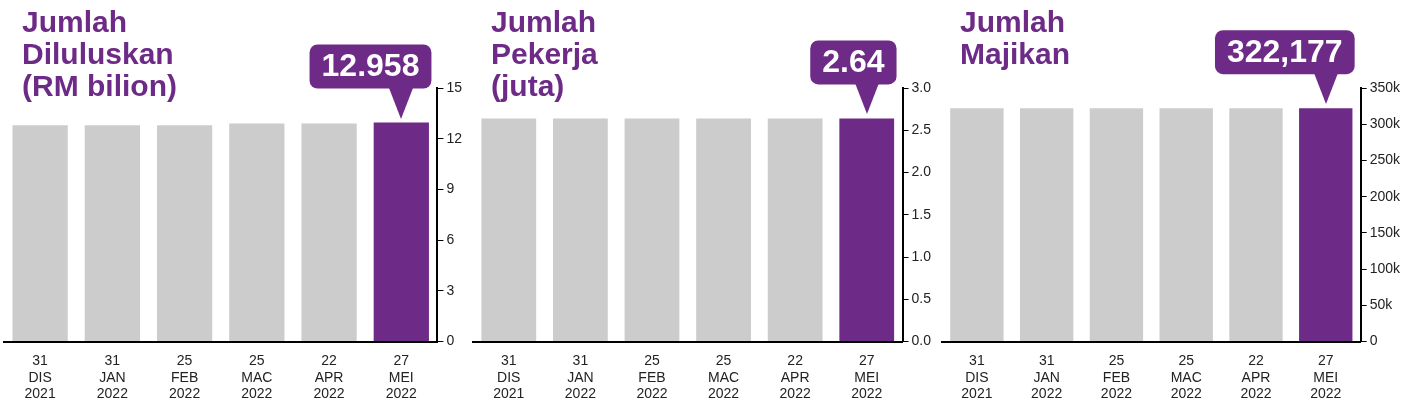 This screenshot has height=410, width=1407. Describe the element at coordinates (450, 239) in the screenshot. I see `y-tick-label: 6` at that location.